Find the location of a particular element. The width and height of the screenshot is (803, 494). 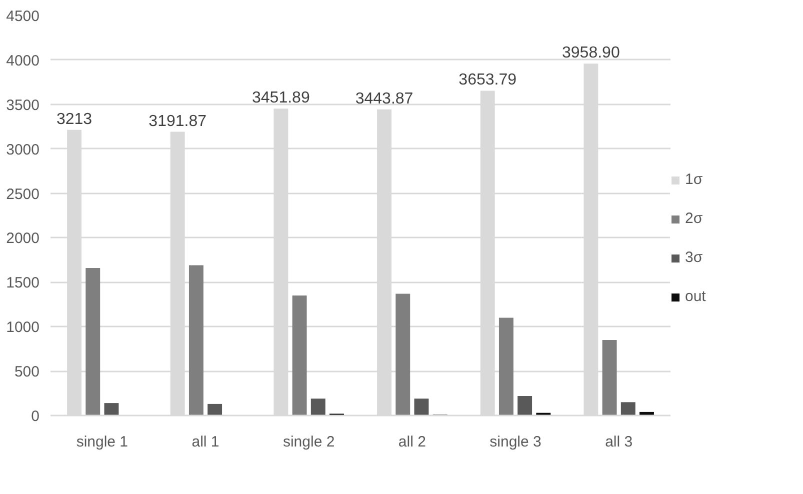

data-label: 3958.90 is located at coordinates (591, 53).